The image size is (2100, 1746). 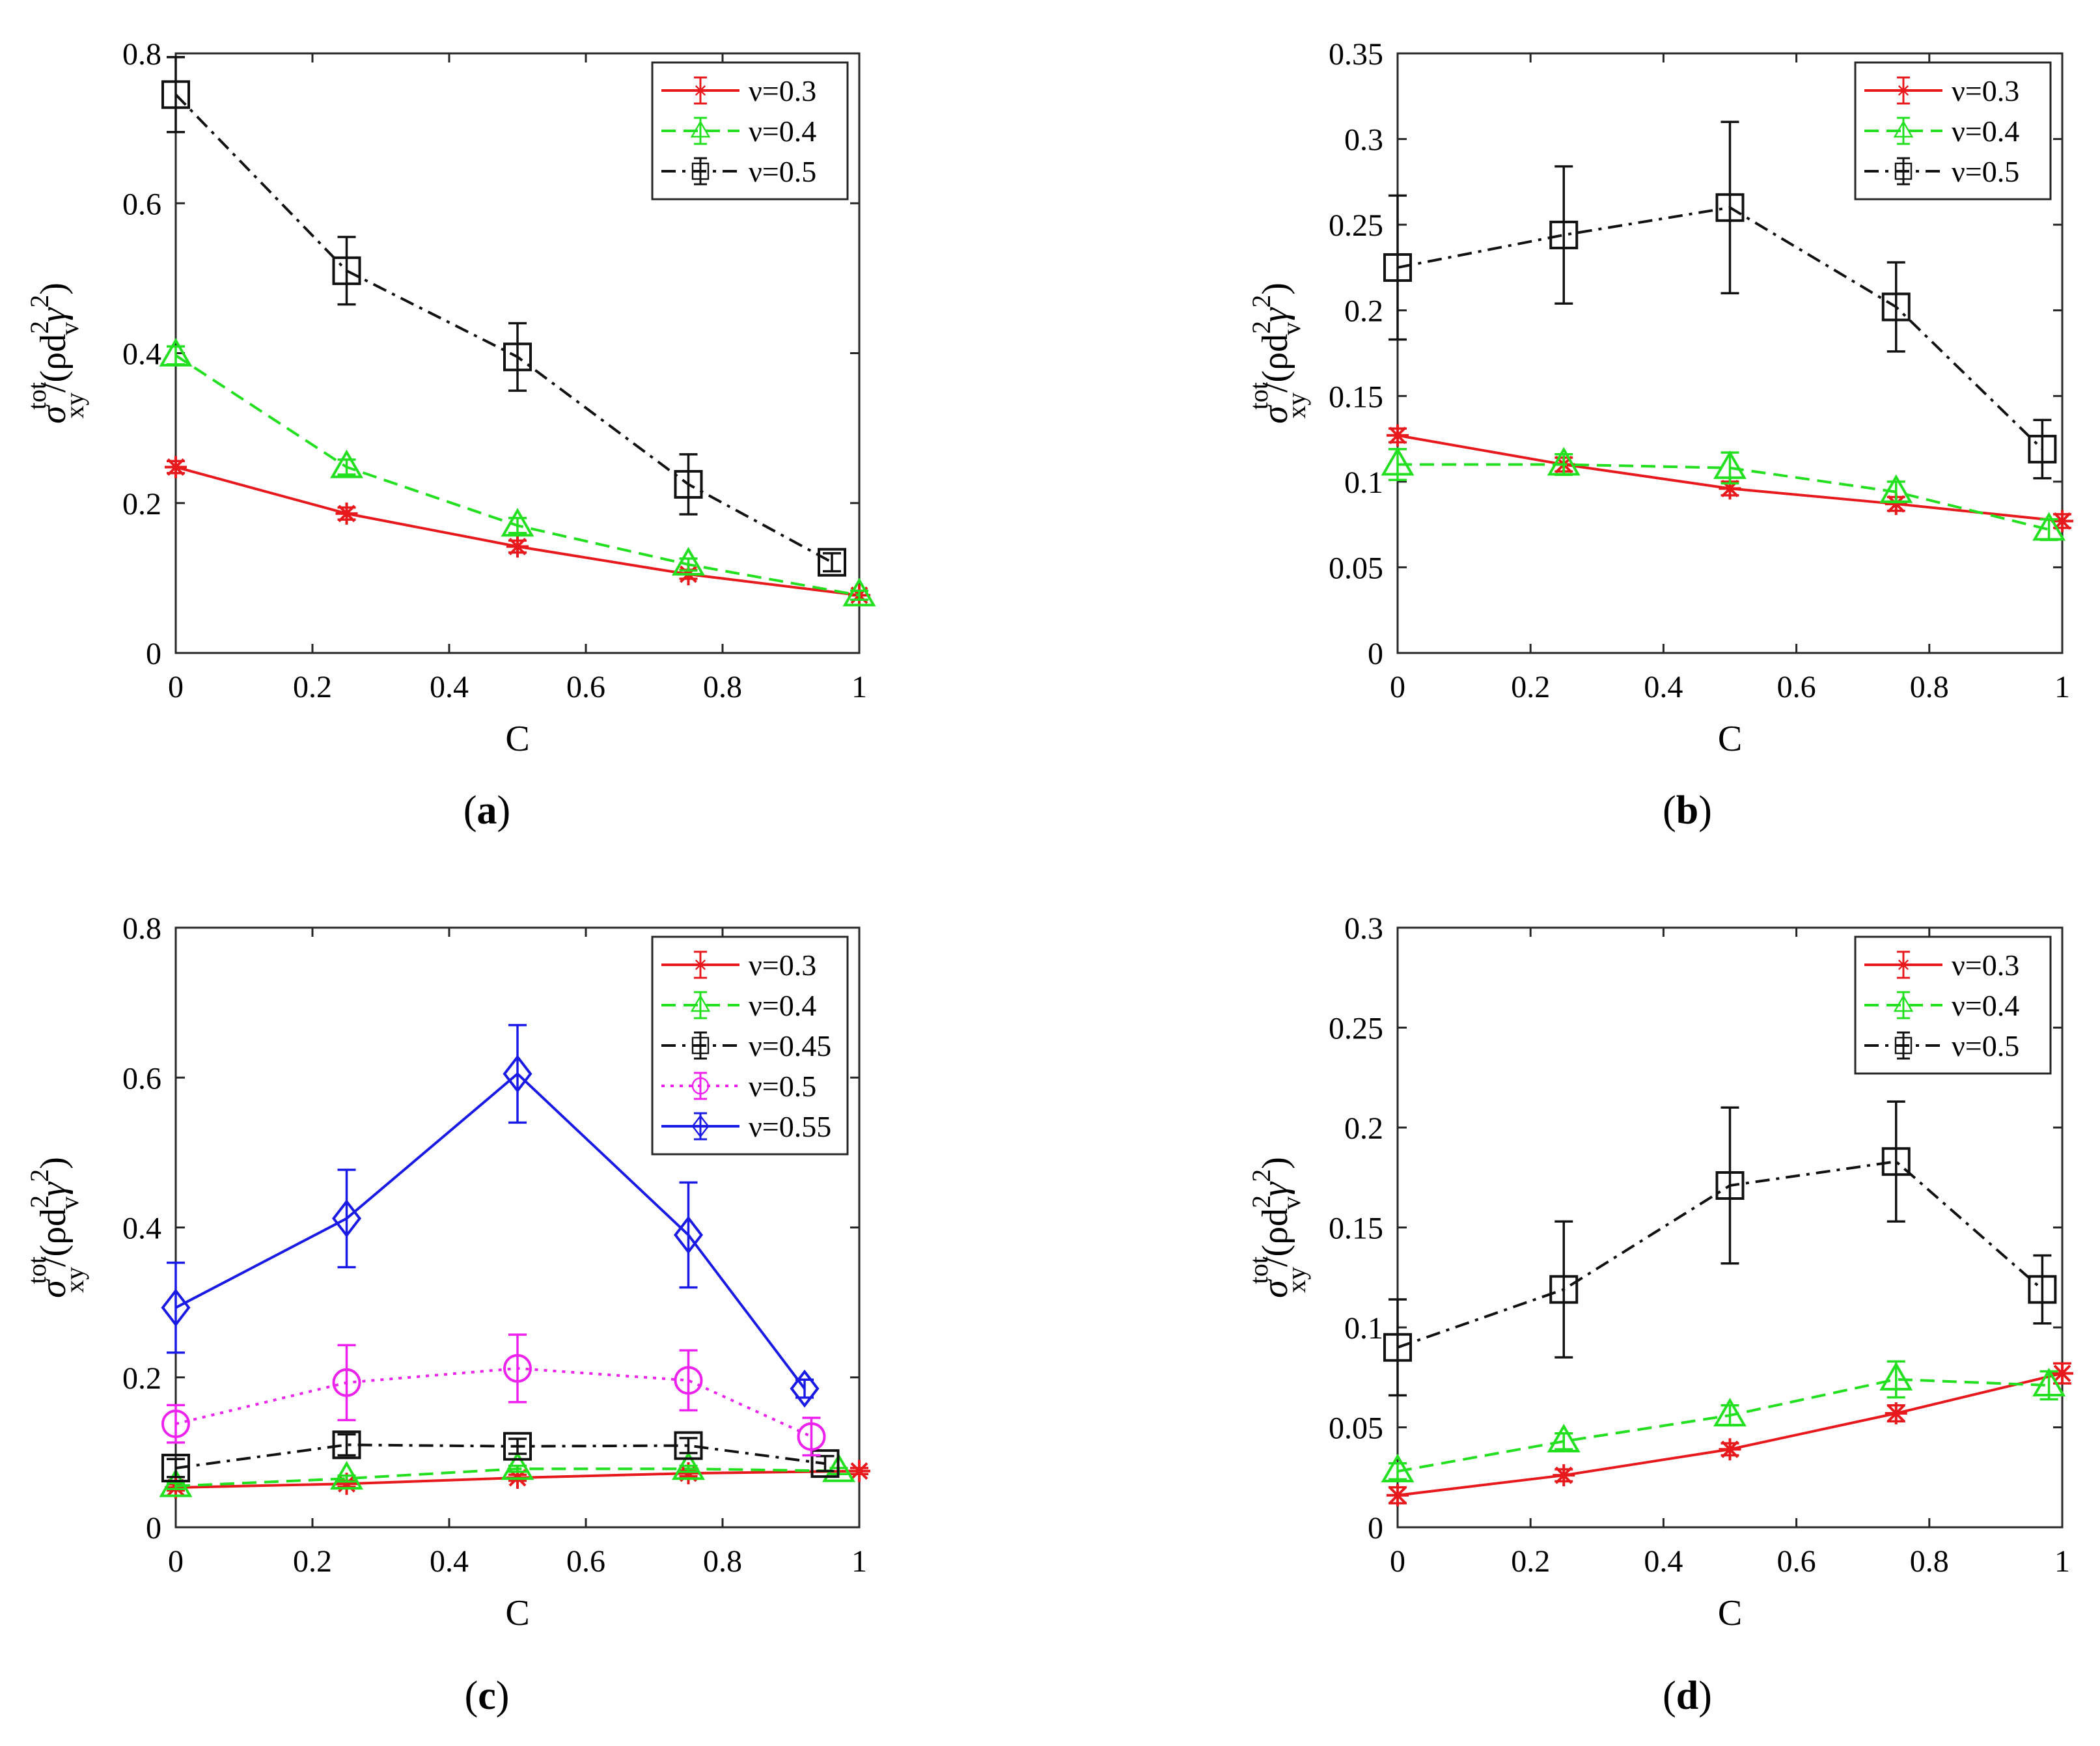 I want to click on y-tick-label: 0.8, so click(x=141, y=54).